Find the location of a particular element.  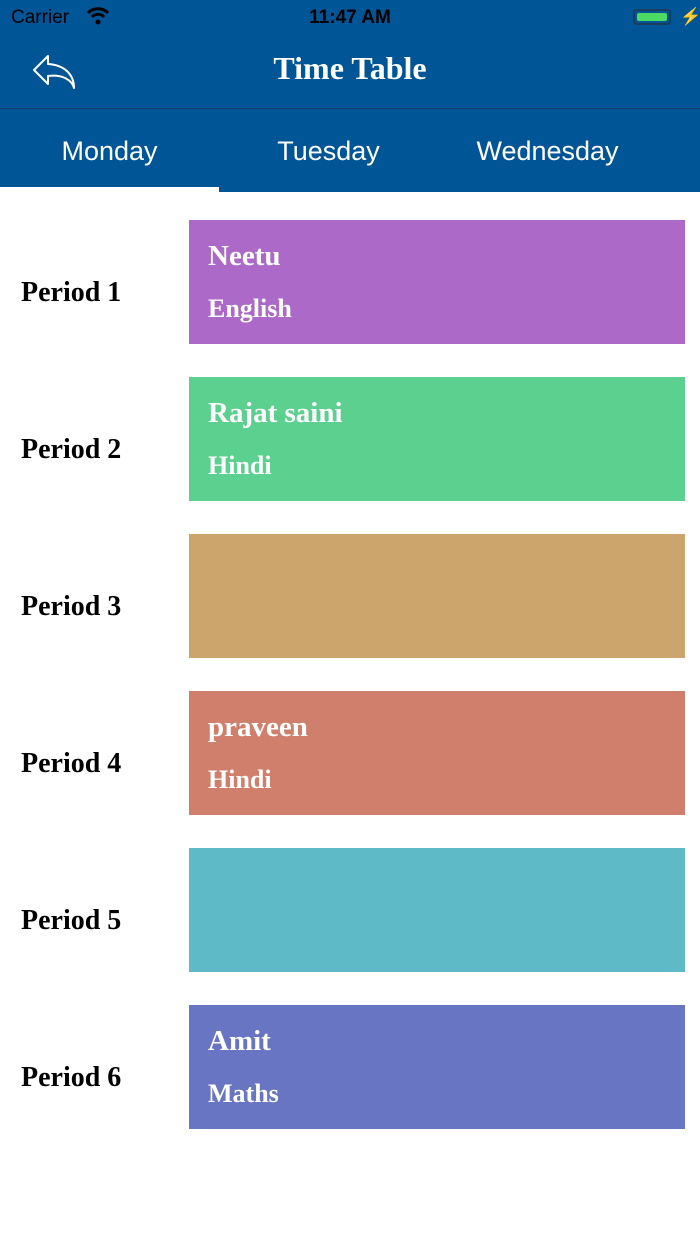

day-tabs: Monday Tuesday Wednesday is located at coordinates (350, 150).